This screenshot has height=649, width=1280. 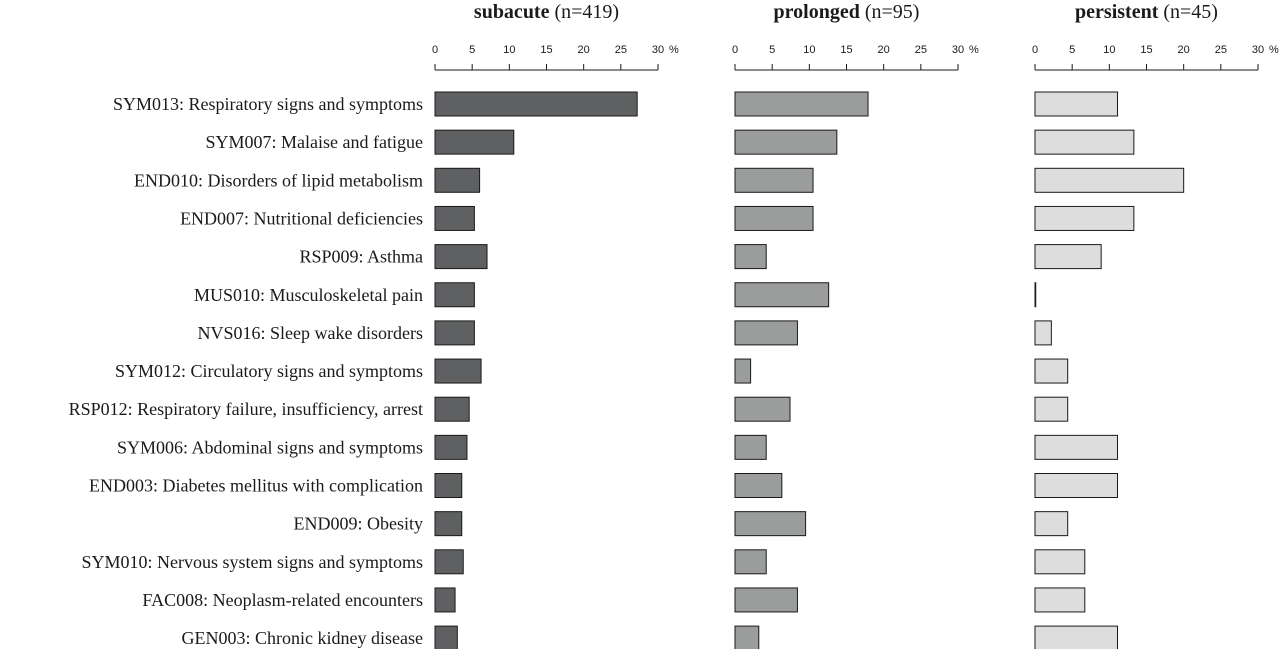 I want to click on series-count: (n=419), so click(x=584, y=12).